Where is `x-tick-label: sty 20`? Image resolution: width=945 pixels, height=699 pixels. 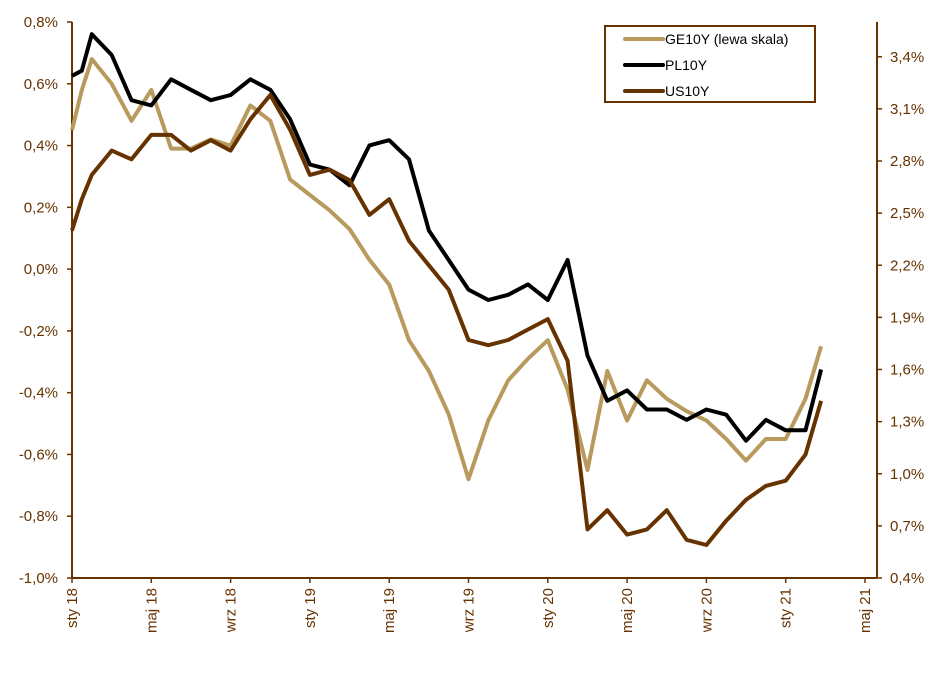
x-tick-label: sty 20 is located at coordinates (548, 608).